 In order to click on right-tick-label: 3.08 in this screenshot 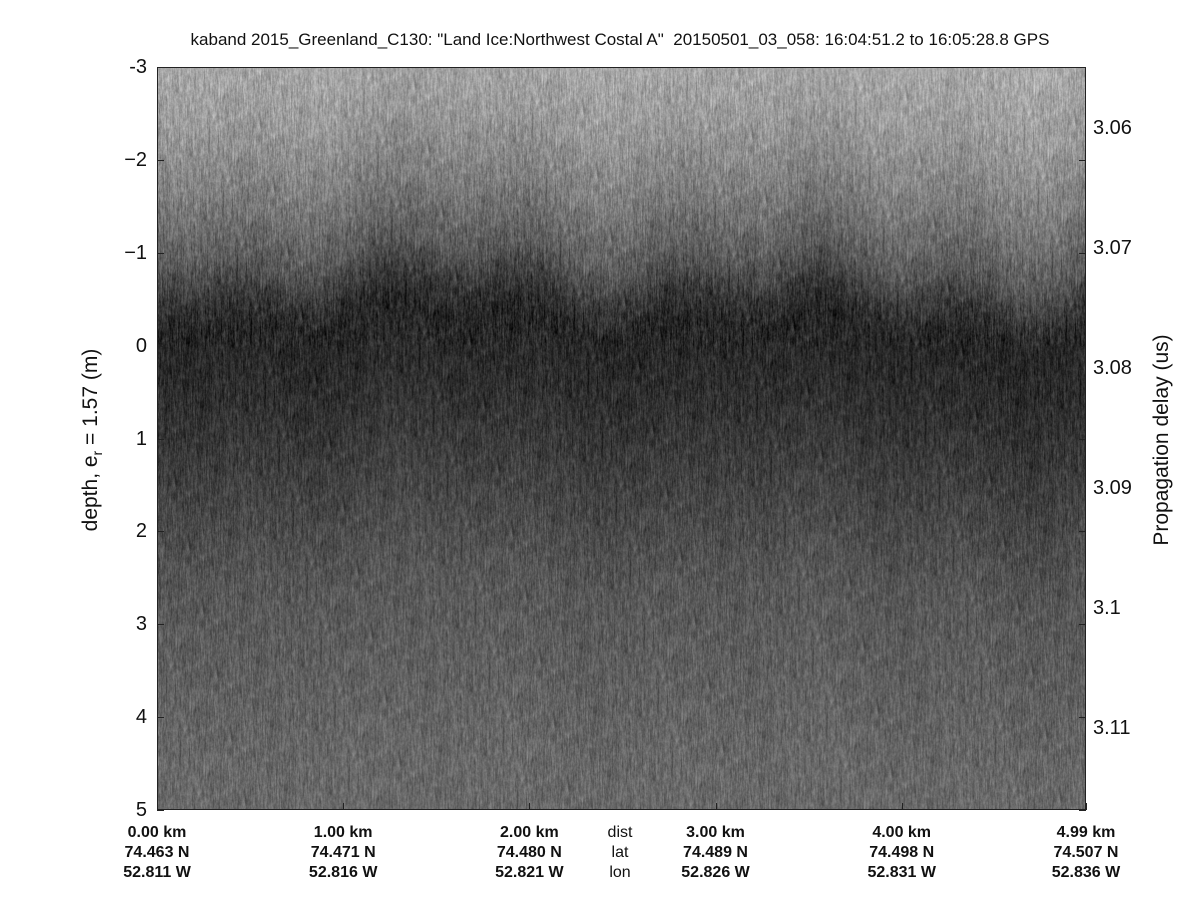, I will do `click(1112, 368)`.